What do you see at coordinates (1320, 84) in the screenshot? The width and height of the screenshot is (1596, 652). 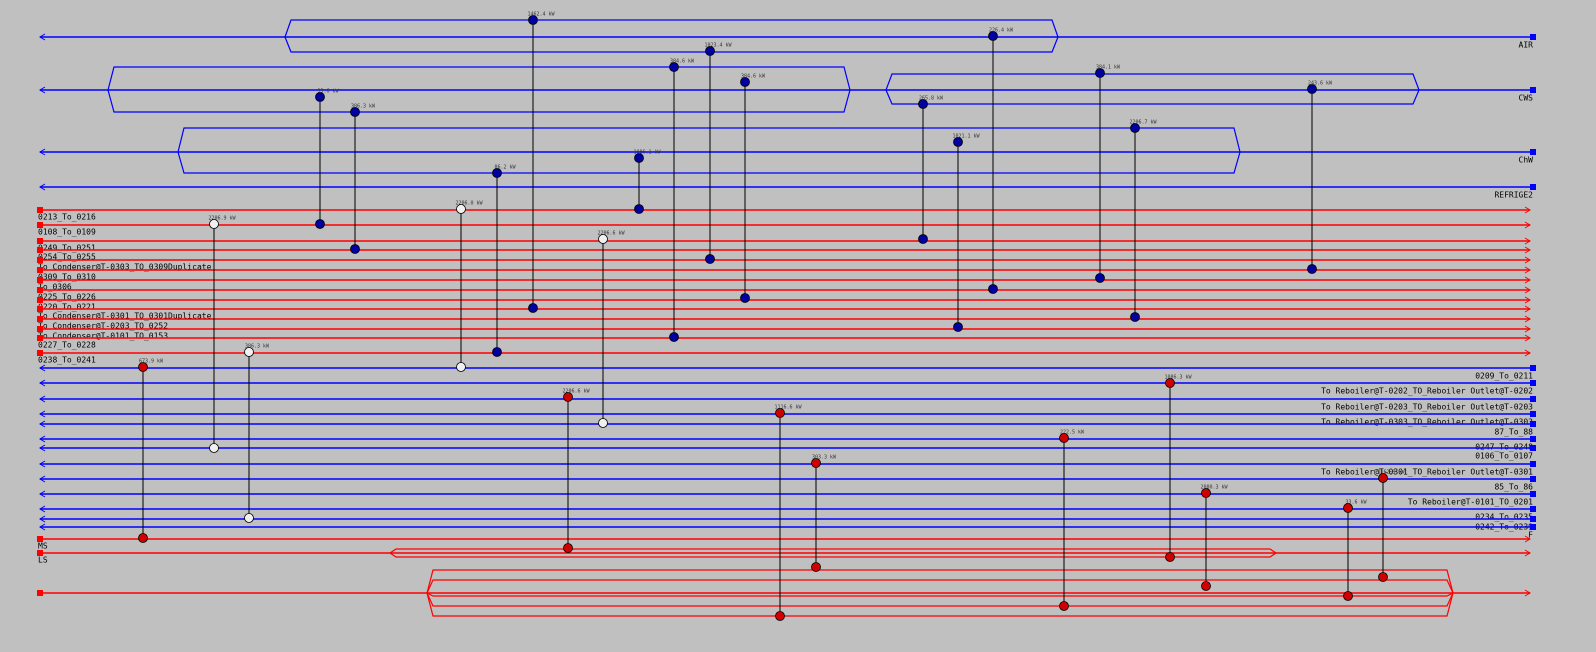 I see `exchanger-duty: 243.6 kW` at bounding box center [1320, 84].